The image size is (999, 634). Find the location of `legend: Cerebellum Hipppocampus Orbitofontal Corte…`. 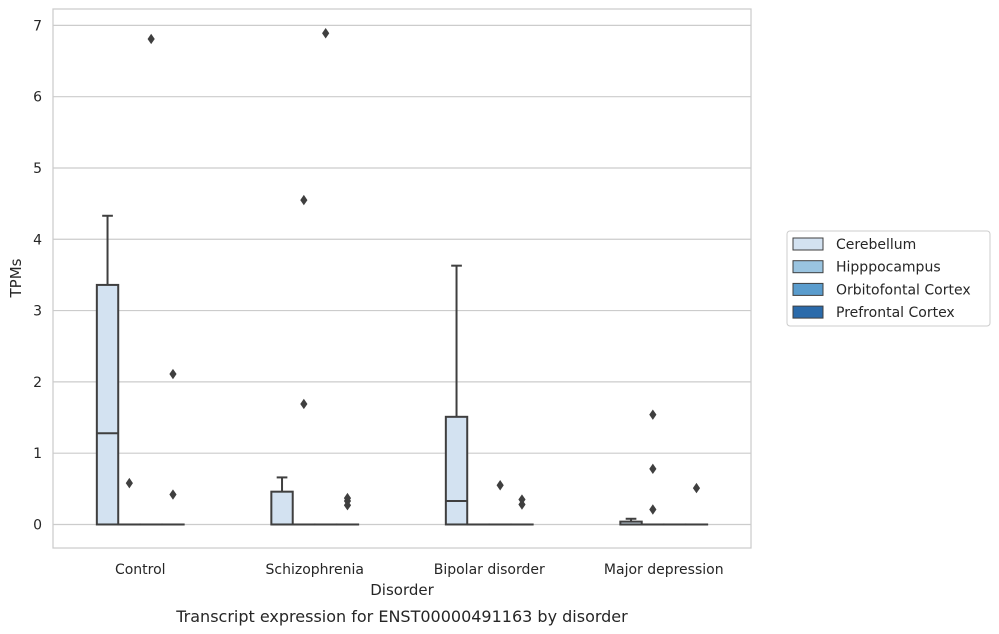

legend: Cerebellum Hipppocampus Orbitofontal Corte… is located at coordinates (888, 278).